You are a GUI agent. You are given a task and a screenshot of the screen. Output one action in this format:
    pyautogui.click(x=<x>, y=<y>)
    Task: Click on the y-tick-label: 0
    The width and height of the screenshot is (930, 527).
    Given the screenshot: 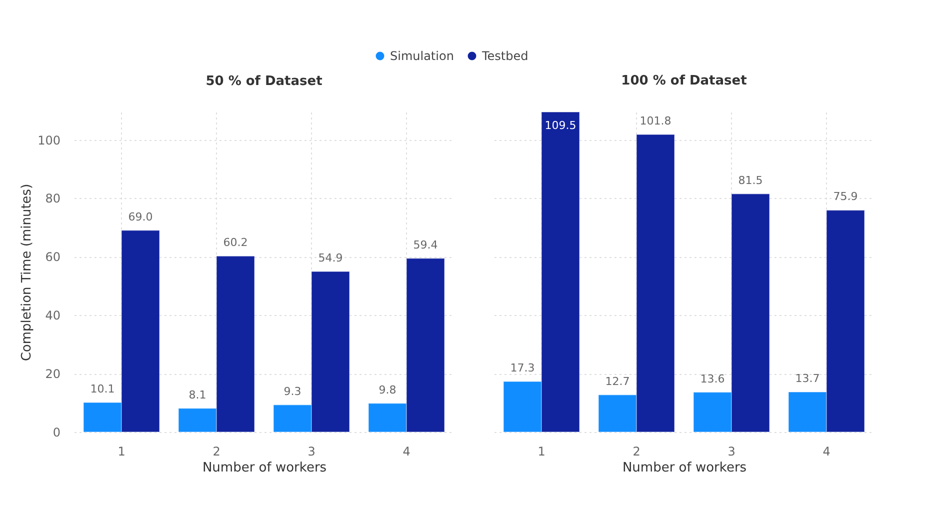 What is the action you would take?
    pyautogui.click(x=56, y=433)
    